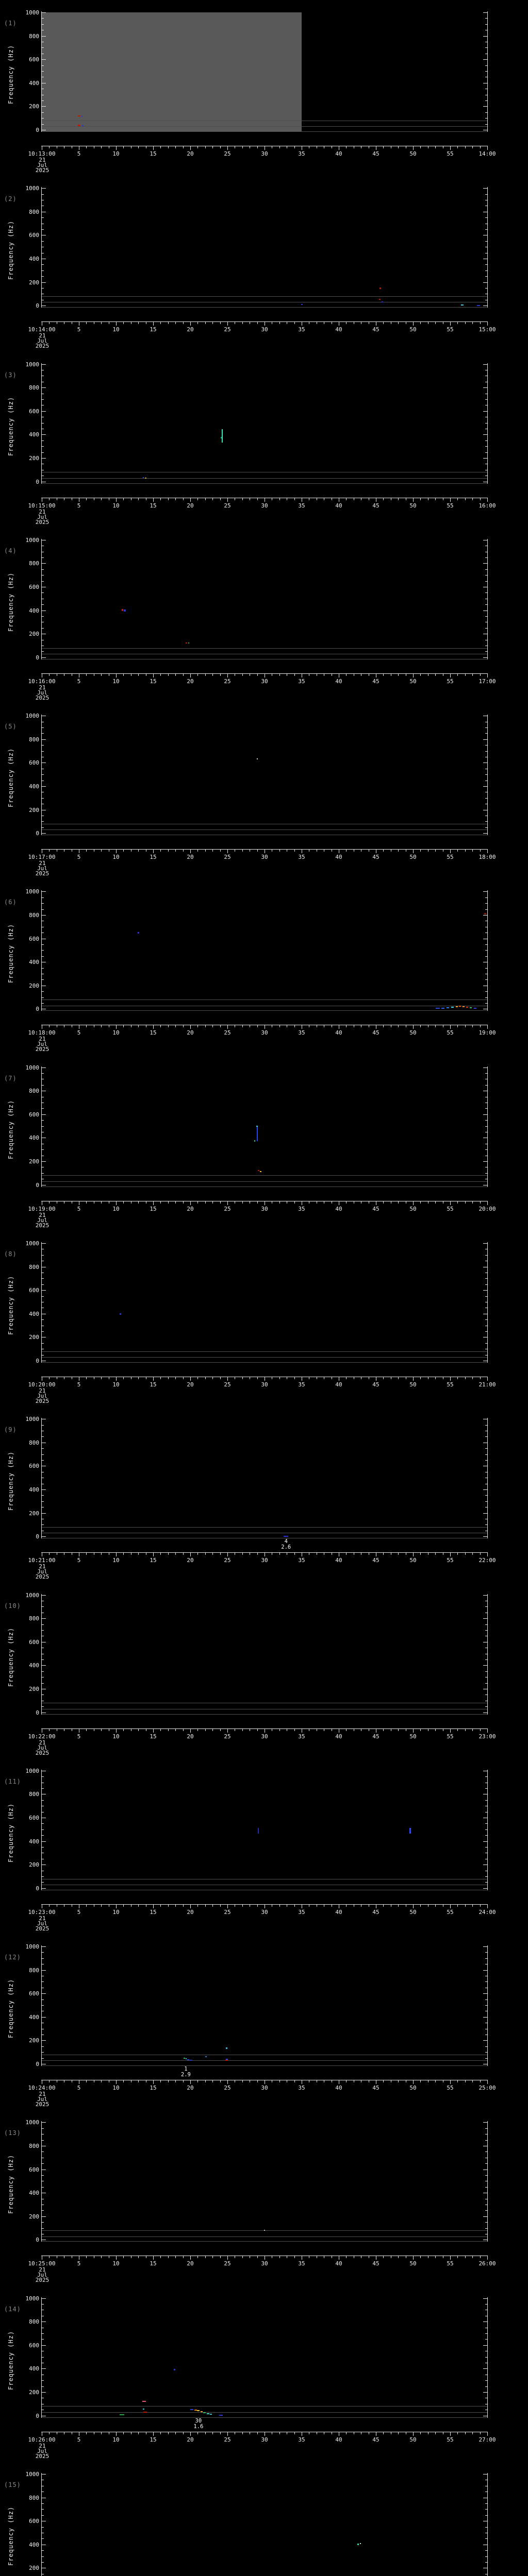 The height and width of the screenshot is (2576, 528). What do you see at coordinates (10, 1481) in the screenshot?
I see `y-axis-title: Frequency (Hz)` at bounding box center [10, 1481].